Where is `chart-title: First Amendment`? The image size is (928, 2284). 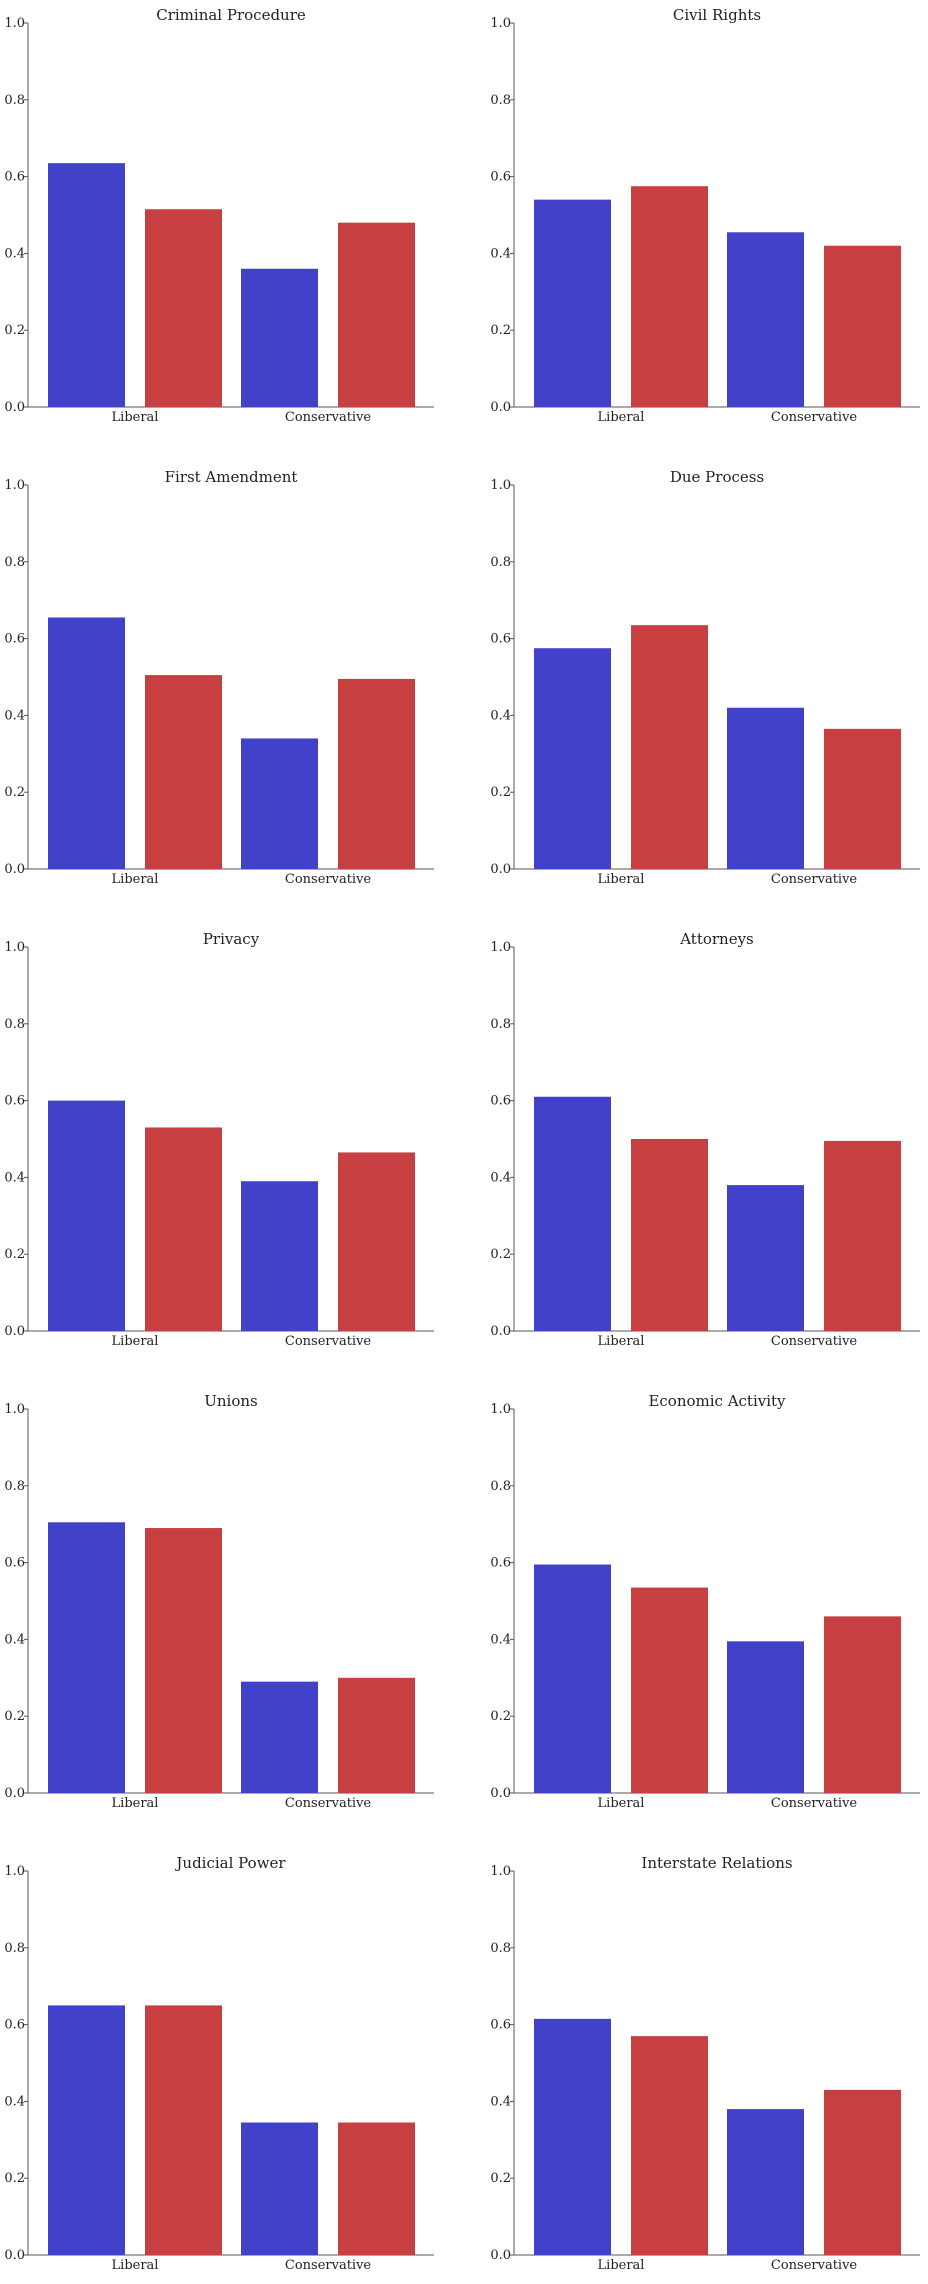 chart-title: First Amendment is located at coordinates (231, 477).